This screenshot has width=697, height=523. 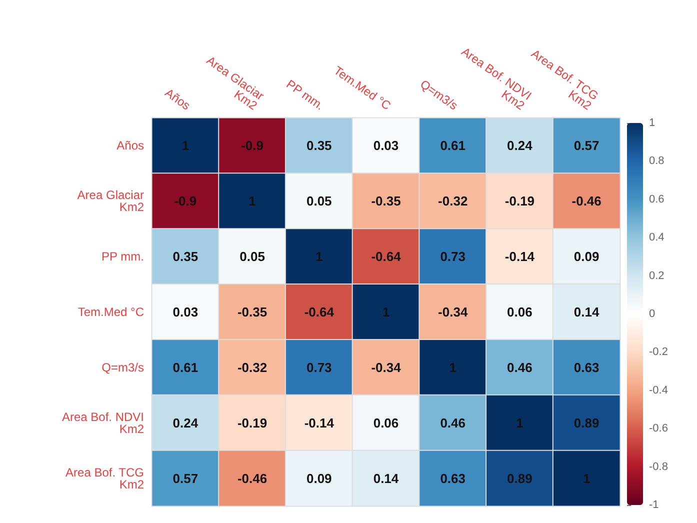 I want to click on y-tick-label: Area Glaciar Km2, so click(x=110, y=201).